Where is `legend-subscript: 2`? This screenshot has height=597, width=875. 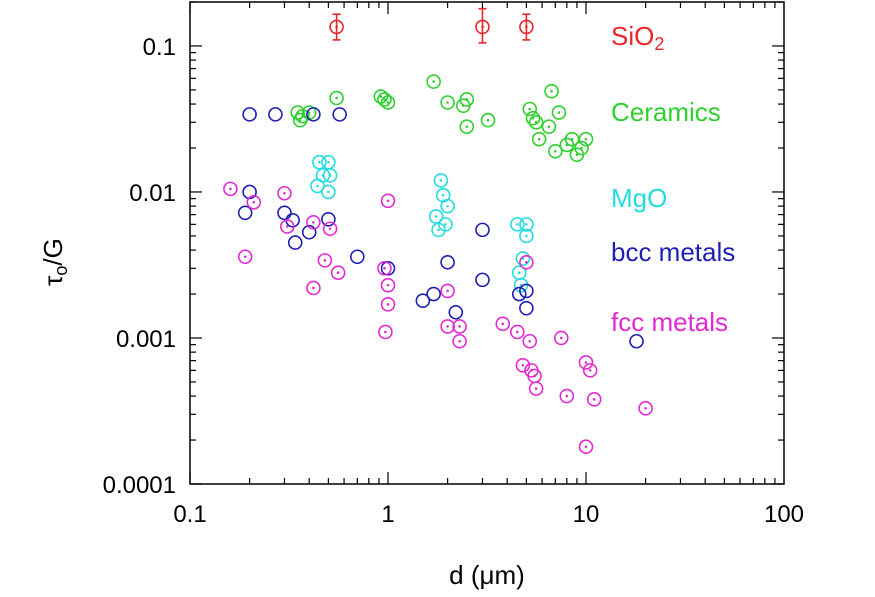 legend-subscript: 2 is located at coordinates (659, 44).